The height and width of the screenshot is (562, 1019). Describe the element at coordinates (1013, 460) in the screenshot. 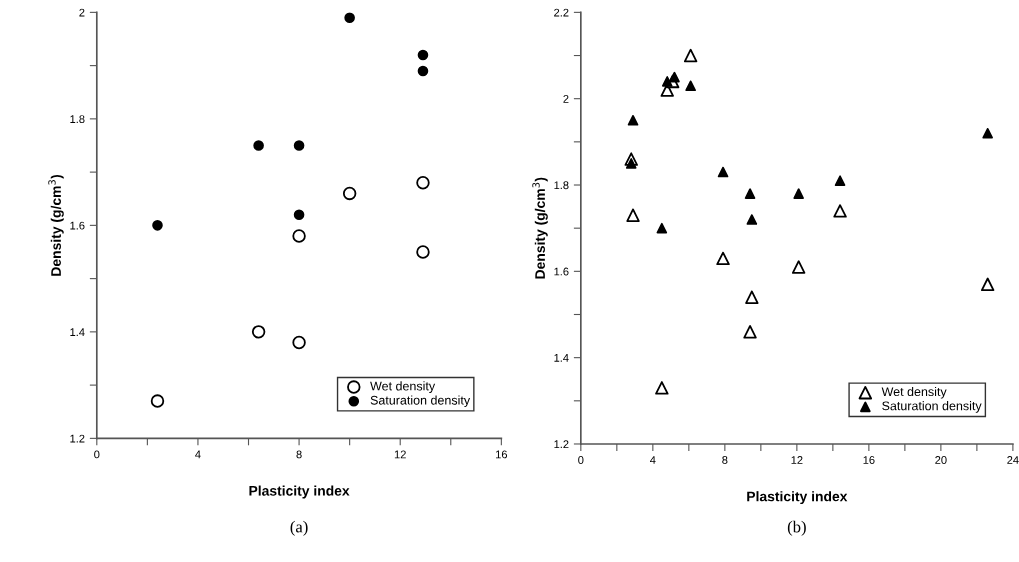

I see `x-tick-label: 24` at that location.